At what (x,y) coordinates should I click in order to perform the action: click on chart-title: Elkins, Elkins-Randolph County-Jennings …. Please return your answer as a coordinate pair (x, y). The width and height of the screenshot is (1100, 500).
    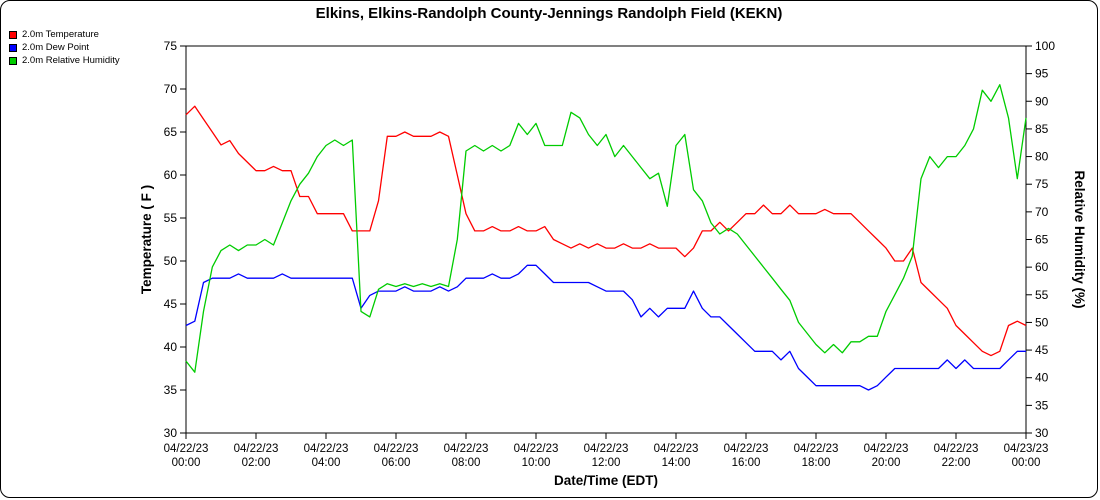
    Looking at the image, I should click on (549, 13).